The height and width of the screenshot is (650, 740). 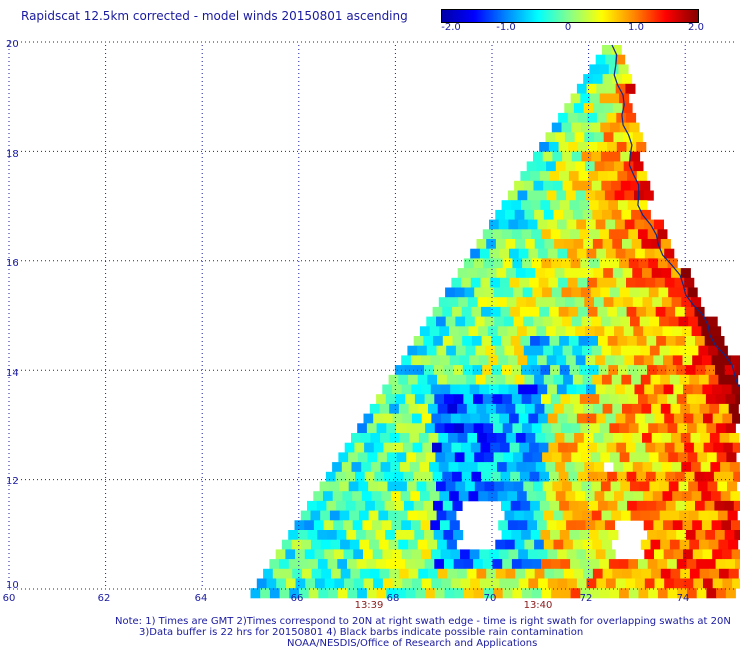 What do you see at coordinates (104, 598) in the screenshot?
I see `lon-label-62: 62` at bounding box center [104, 598].